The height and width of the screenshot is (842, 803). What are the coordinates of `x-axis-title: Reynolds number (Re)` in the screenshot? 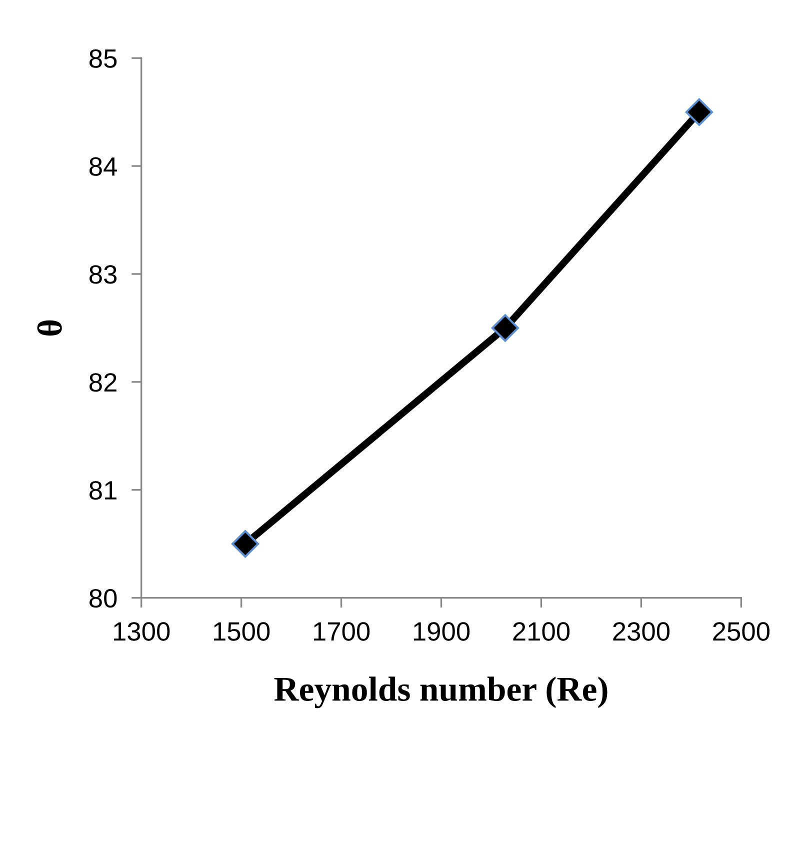 It's located at (441, 692).